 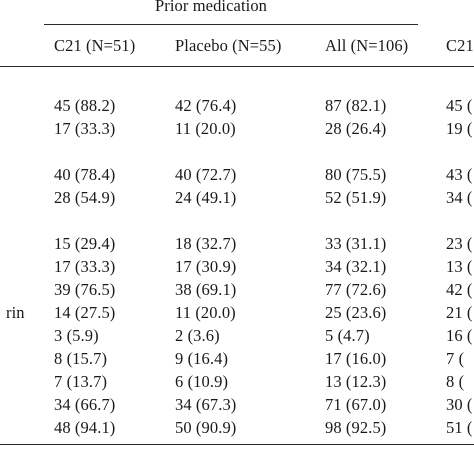 I want to click on cell-placebo: 24 (49.1), so click(x=206, y=197).